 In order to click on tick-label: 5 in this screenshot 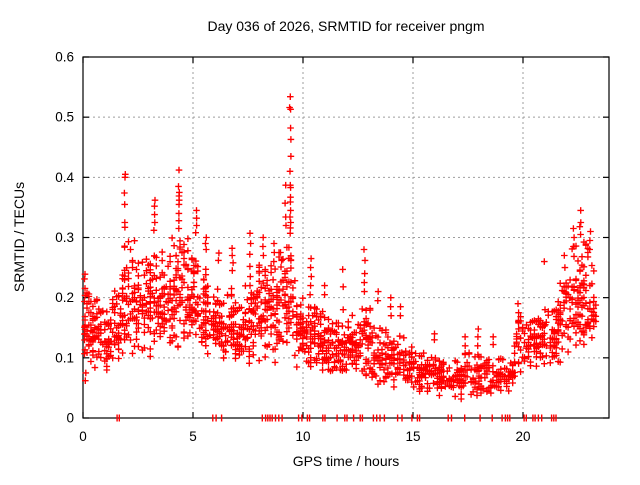, I will do `click(193, 436)`.